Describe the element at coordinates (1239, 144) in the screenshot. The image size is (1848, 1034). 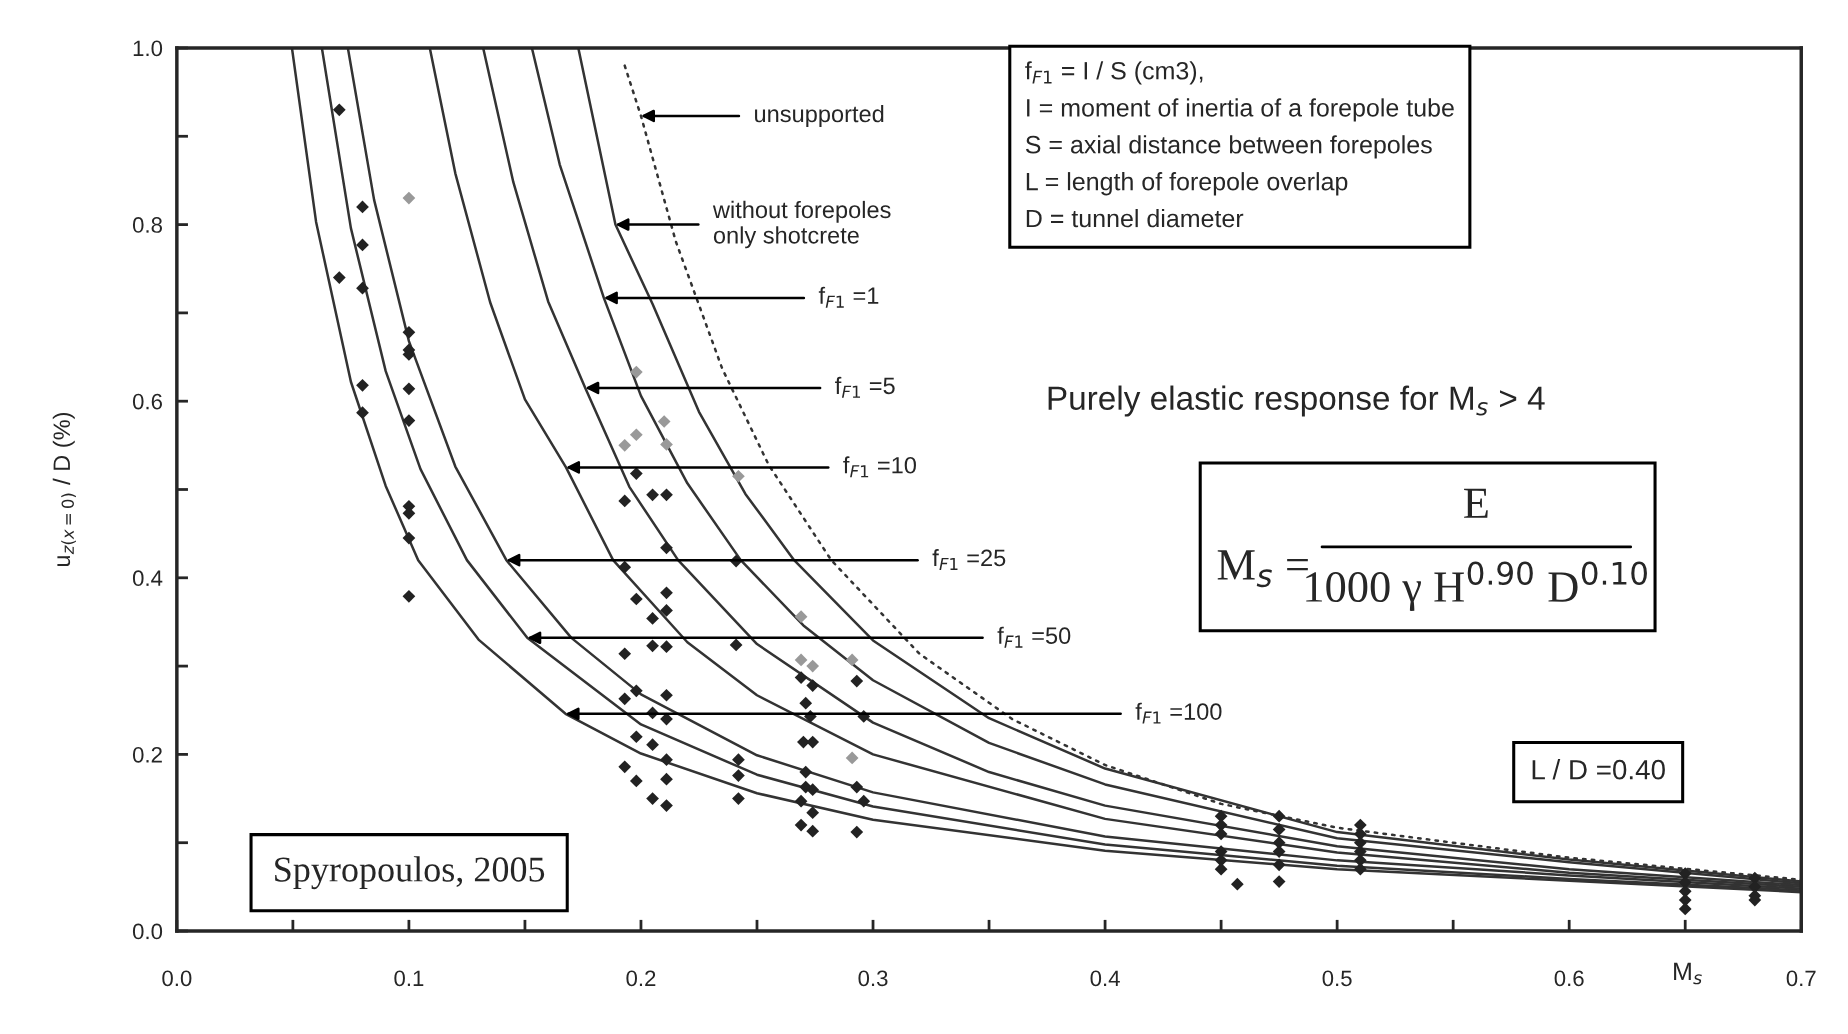
I see `annotation: f$_{F1}$ = I / S (cm3), I = moment of inertia of a forepole tube S = axial distance between forepoles L = length of forepole overlap D = tunnel diameter` at that location.